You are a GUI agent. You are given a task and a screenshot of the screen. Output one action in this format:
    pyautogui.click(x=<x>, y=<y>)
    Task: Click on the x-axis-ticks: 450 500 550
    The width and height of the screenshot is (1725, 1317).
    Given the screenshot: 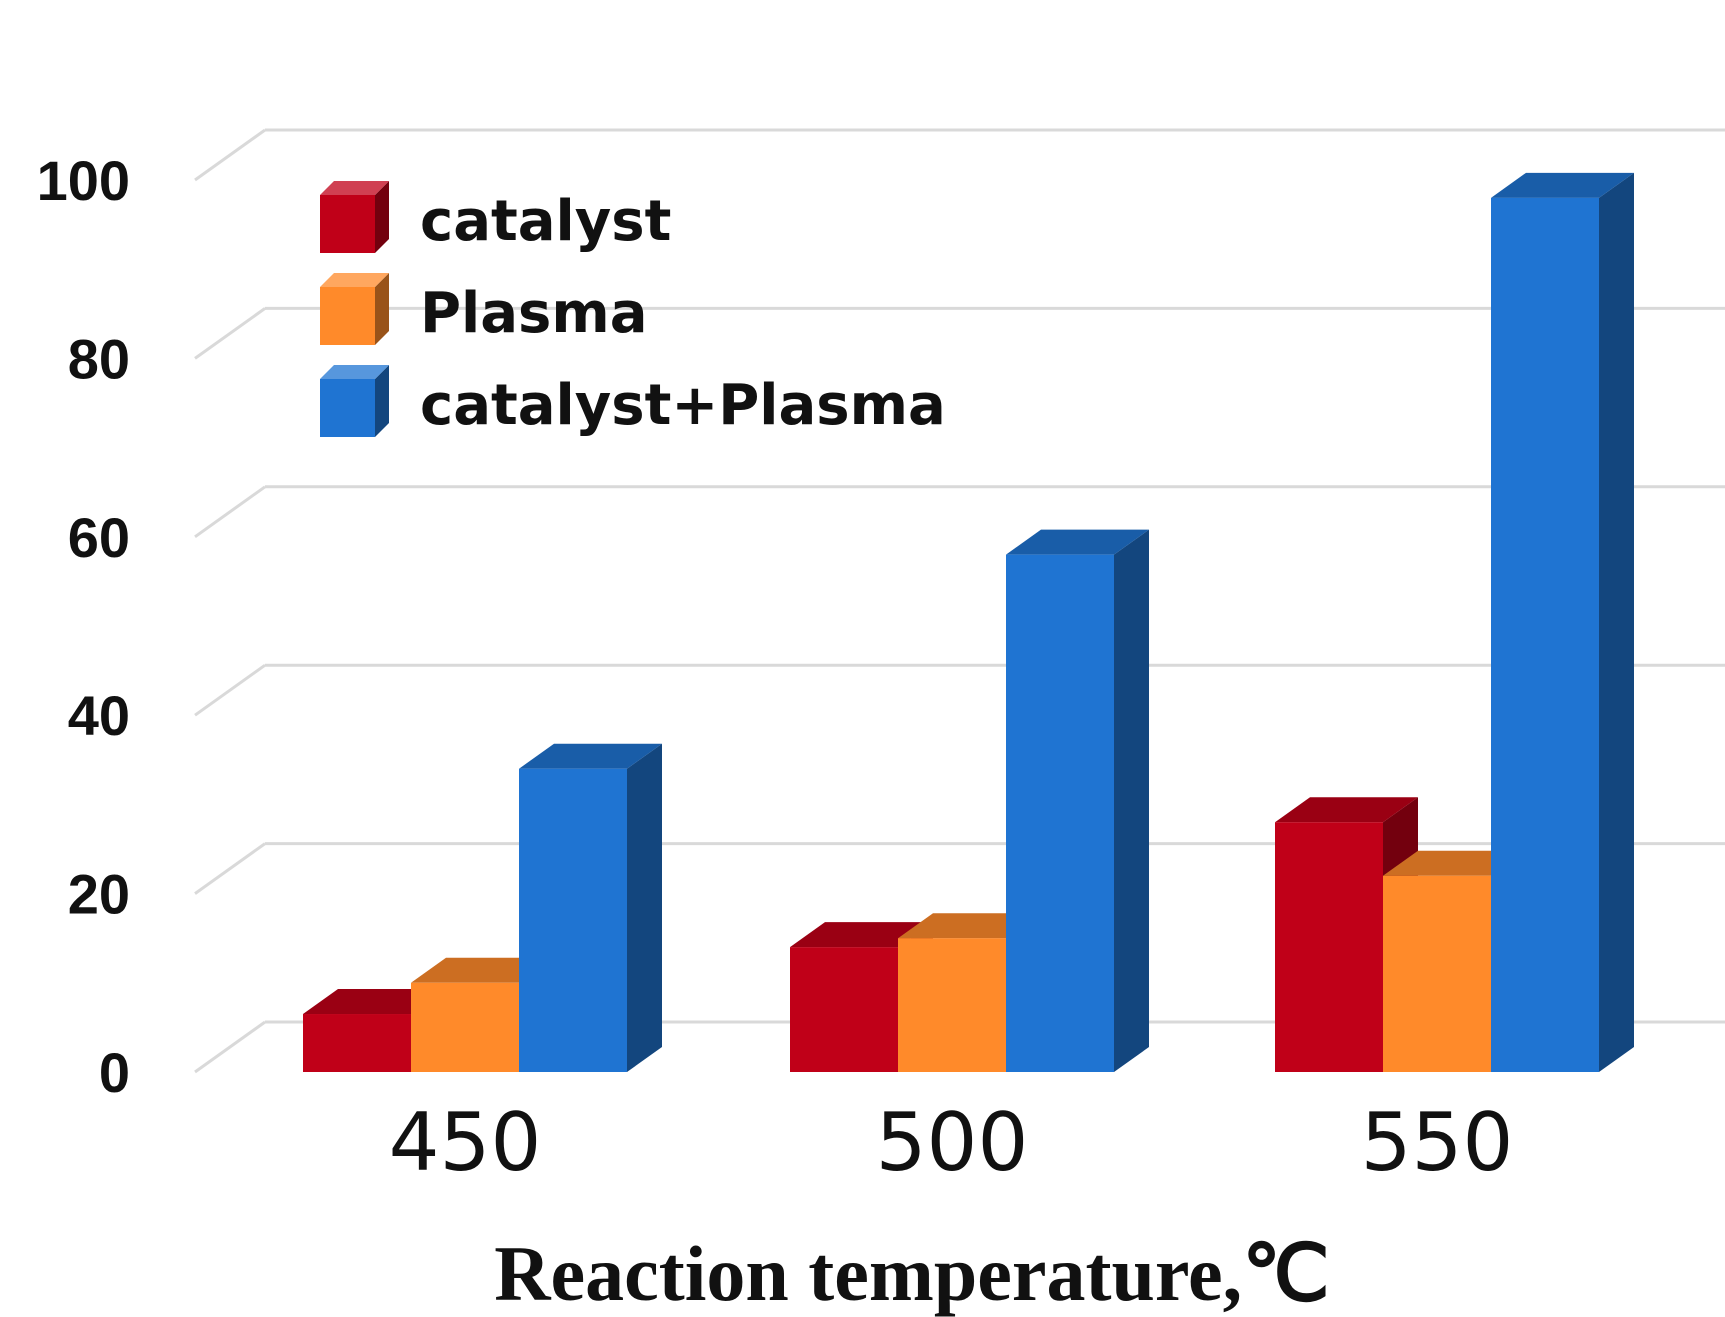 What is the action you would take?
    pyautogui.click(x=951, y=1142)
    